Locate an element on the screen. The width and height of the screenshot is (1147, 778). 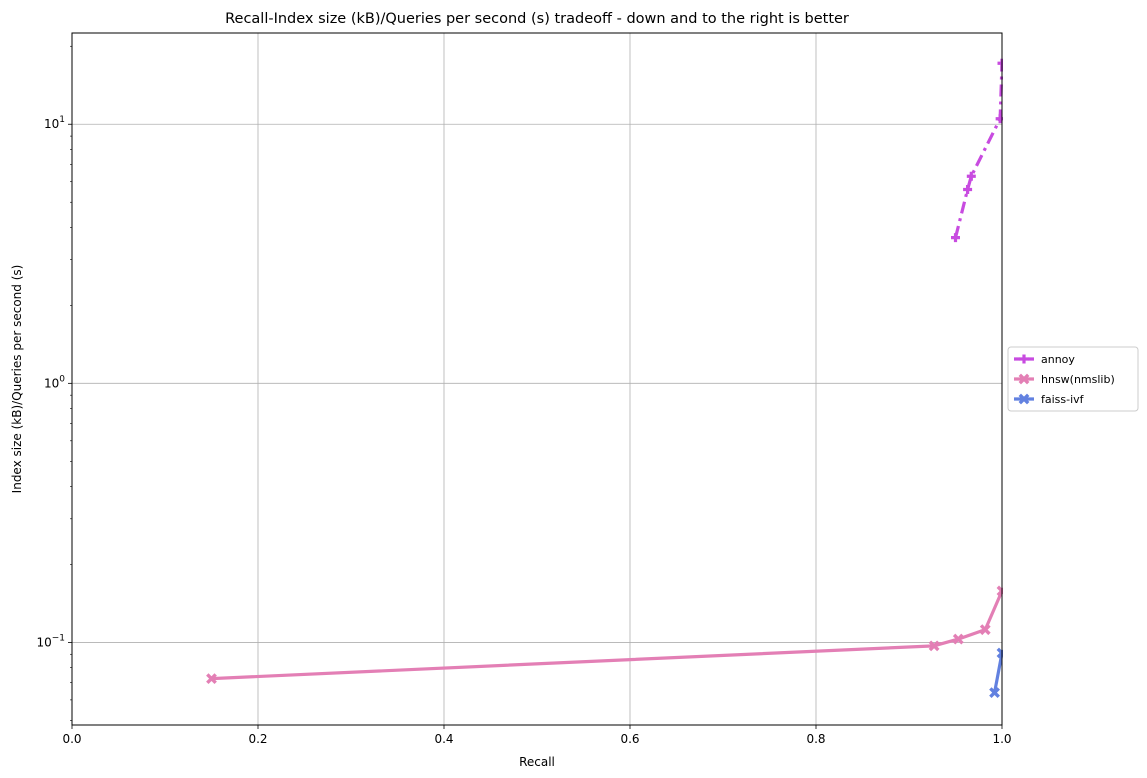
series-line-annoy is located at coordinates (978, 151).